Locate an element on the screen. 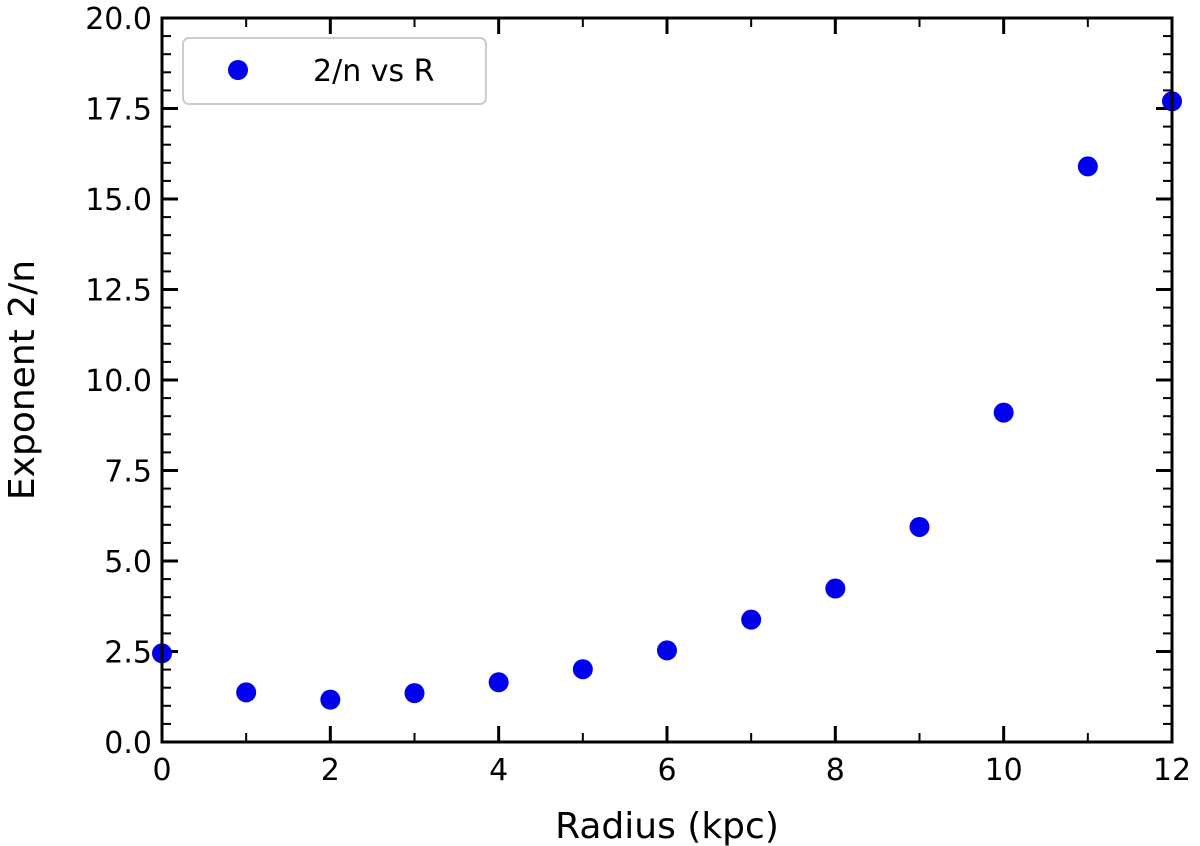 The height and width of the screenshot is (846, 1200). y-tick-label: 12.5 is located at coordinates (118, 291).